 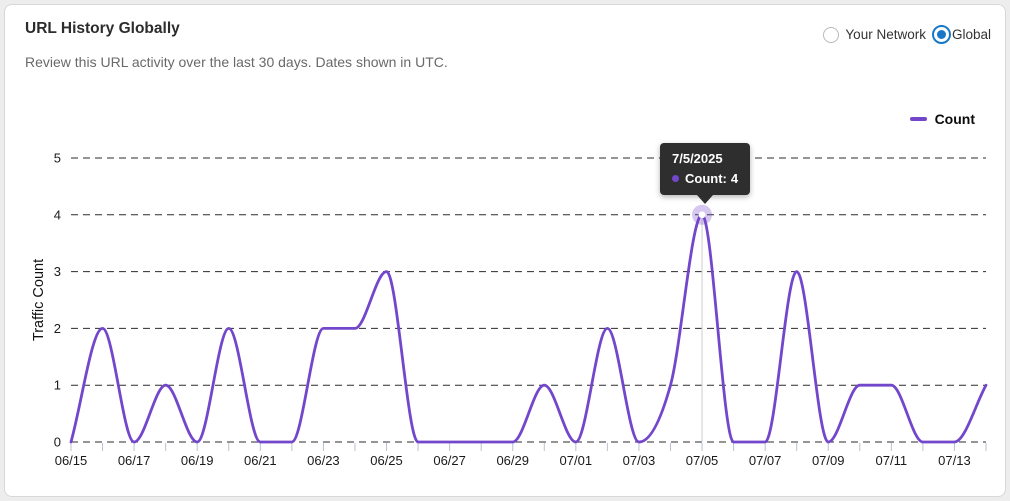 What do you see at coordinates (831, 34) in the screenshot?
I see `radio-unselected-icon` at bounding box center [831, 34].